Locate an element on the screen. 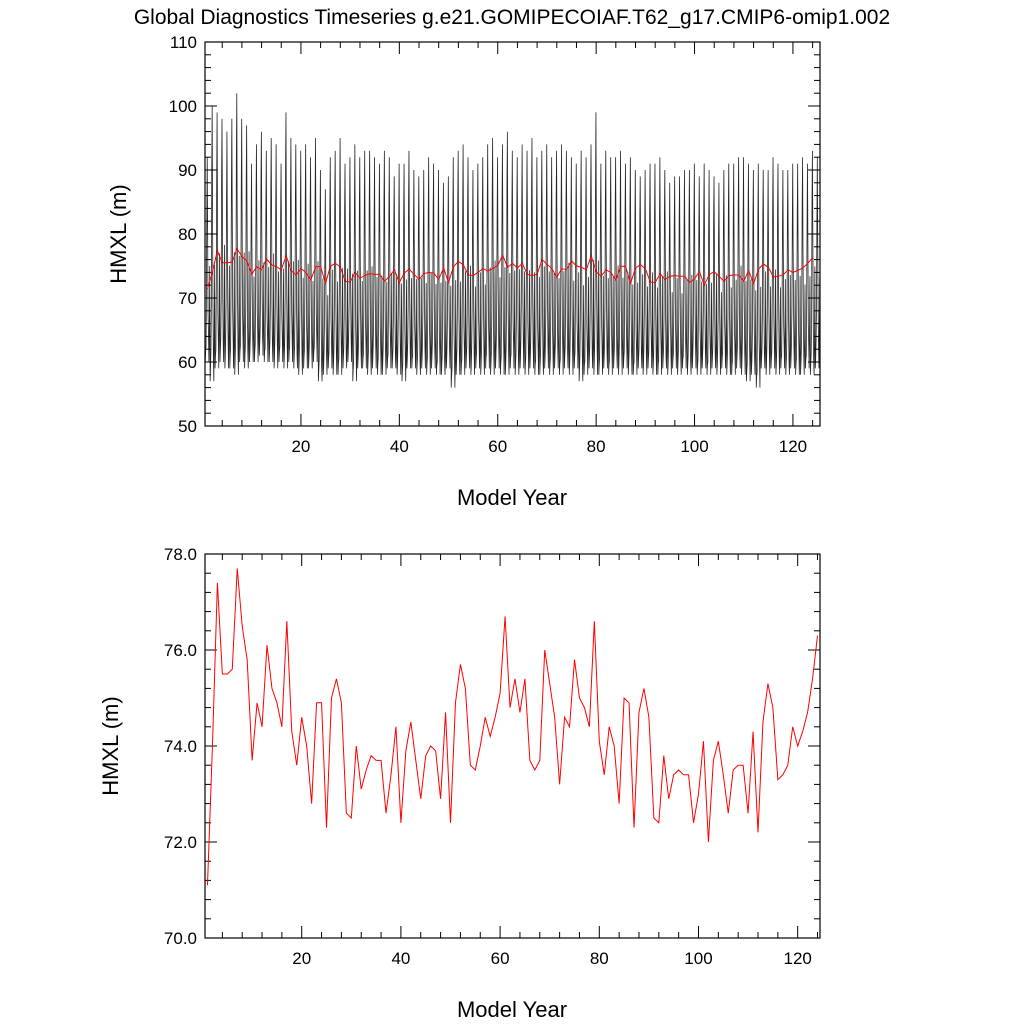 Image resolution: width=1024 pixels, height=1024 pixels. y-tick-label: 74.0 is located at coordinates (180, 746).